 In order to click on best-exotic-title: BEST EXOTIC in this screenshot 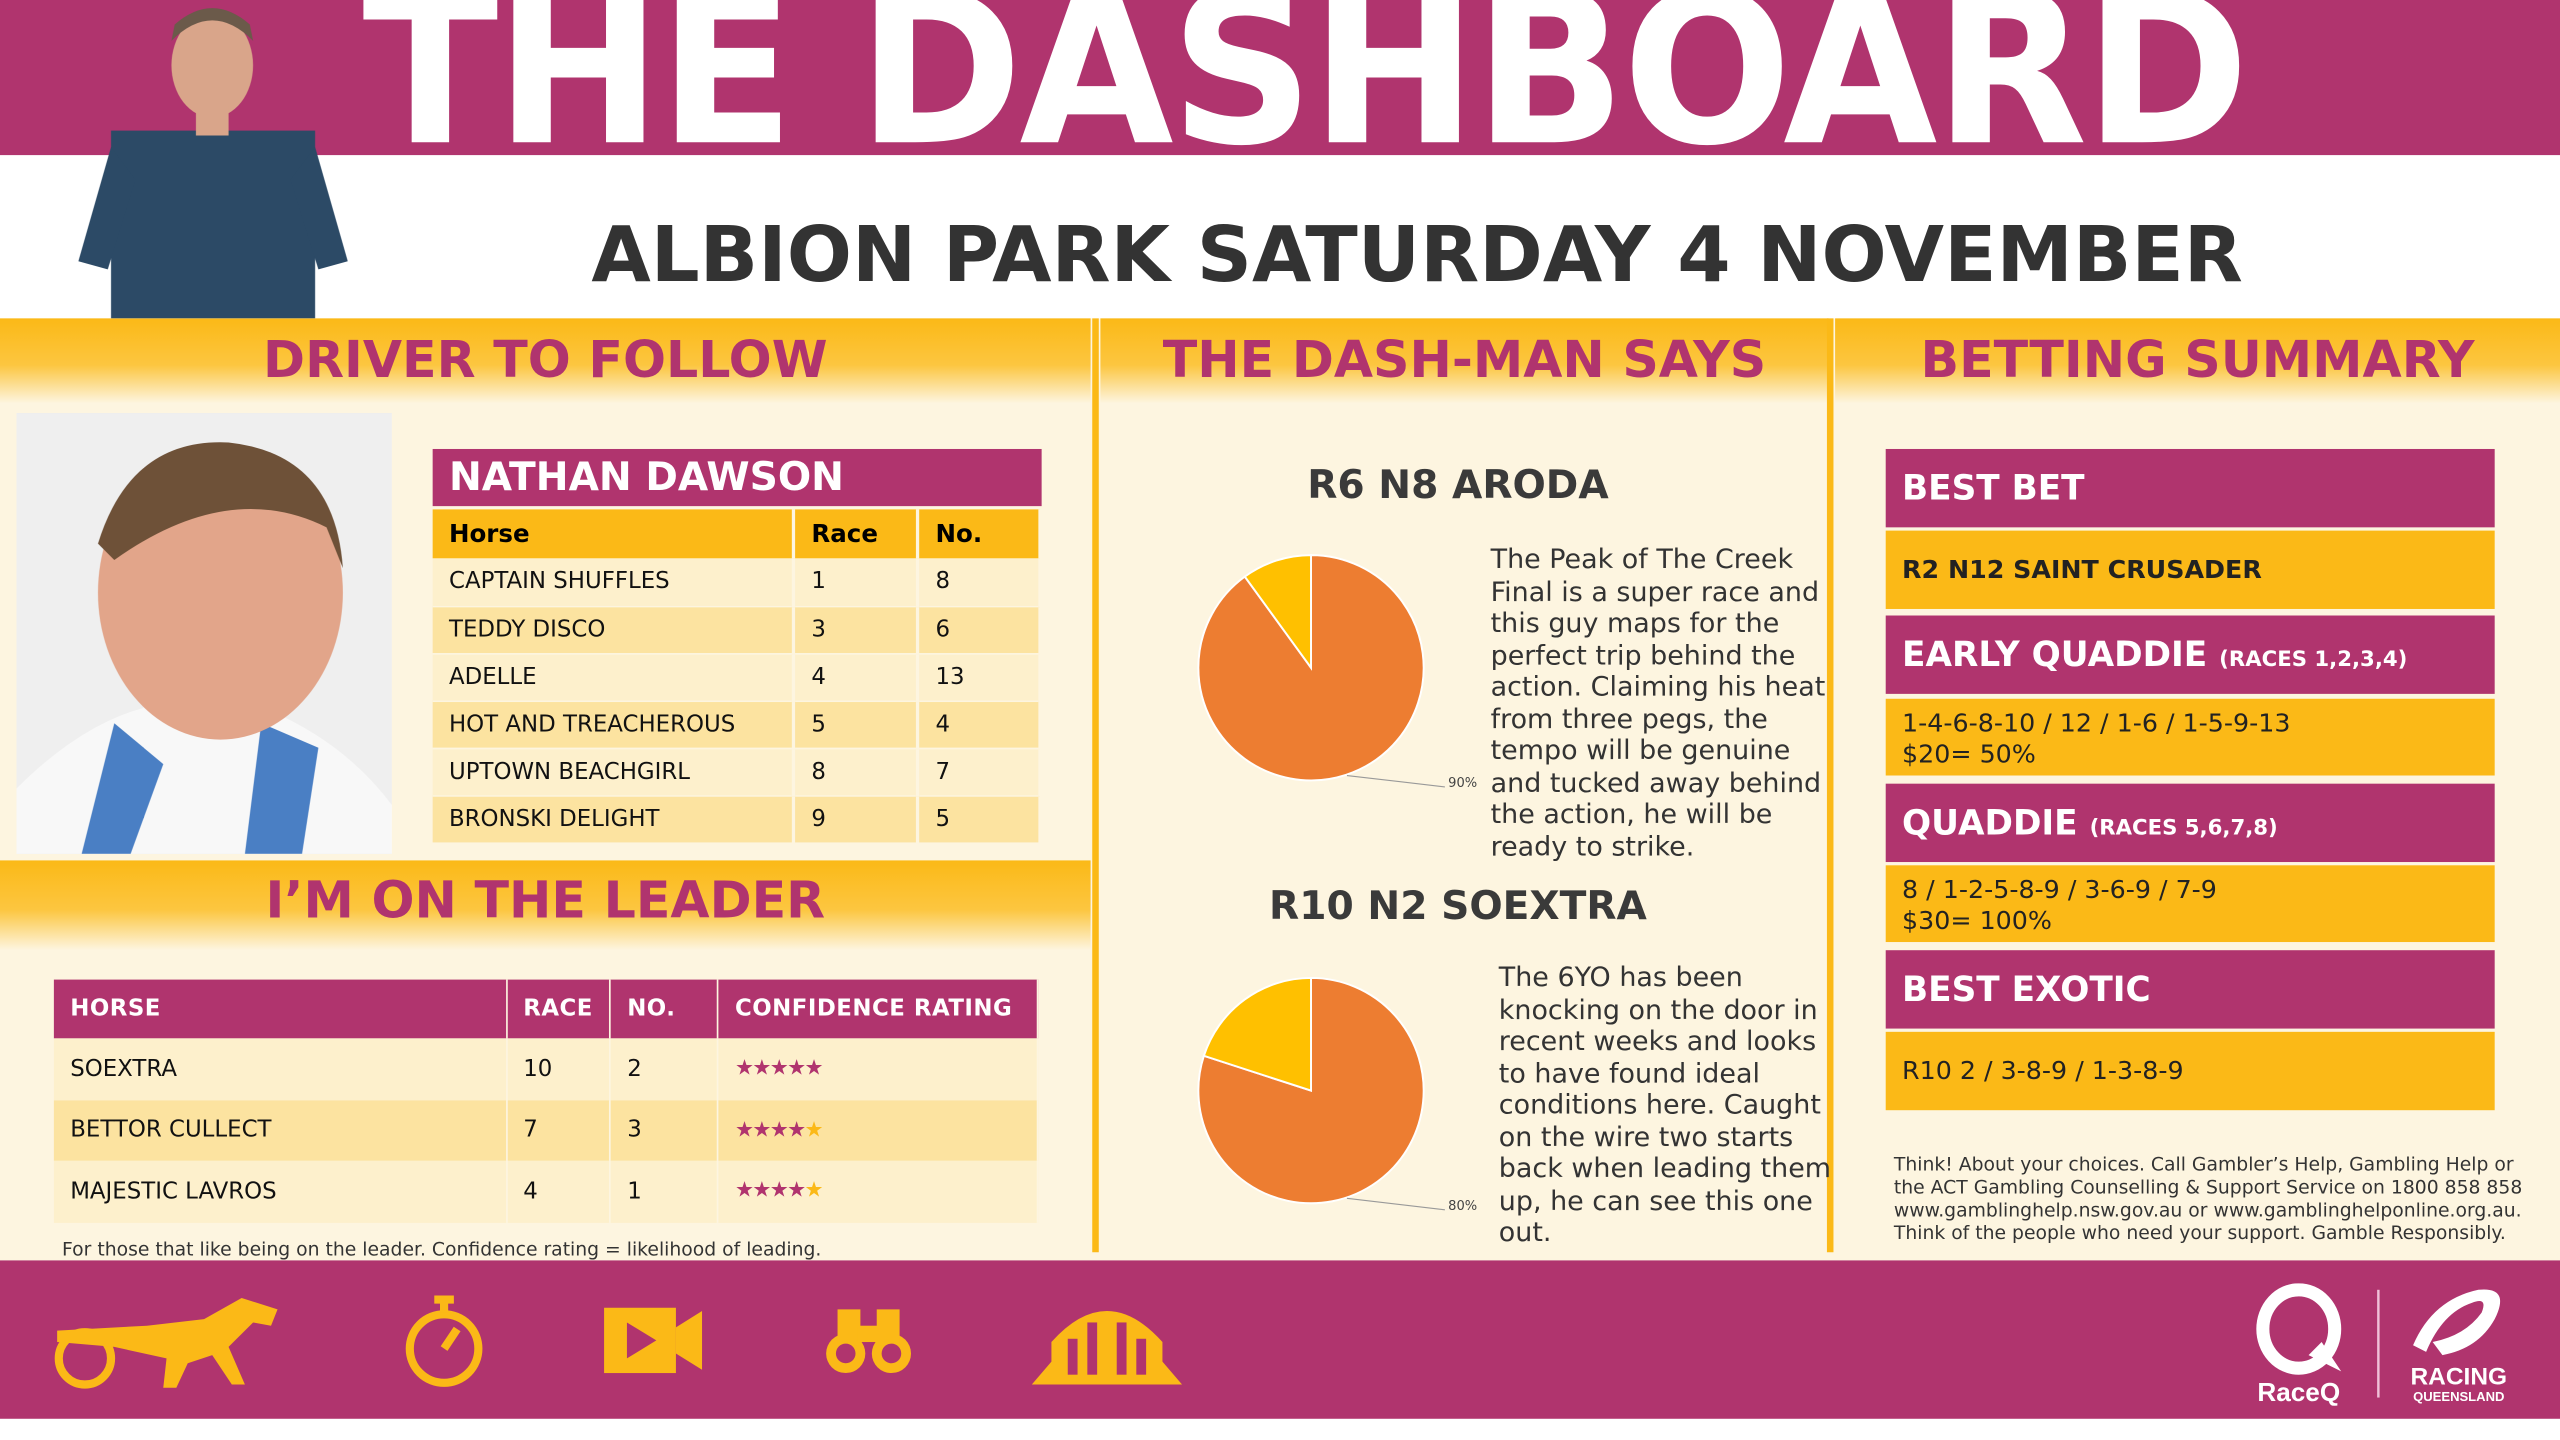, I will do `click(2190, 989)`.